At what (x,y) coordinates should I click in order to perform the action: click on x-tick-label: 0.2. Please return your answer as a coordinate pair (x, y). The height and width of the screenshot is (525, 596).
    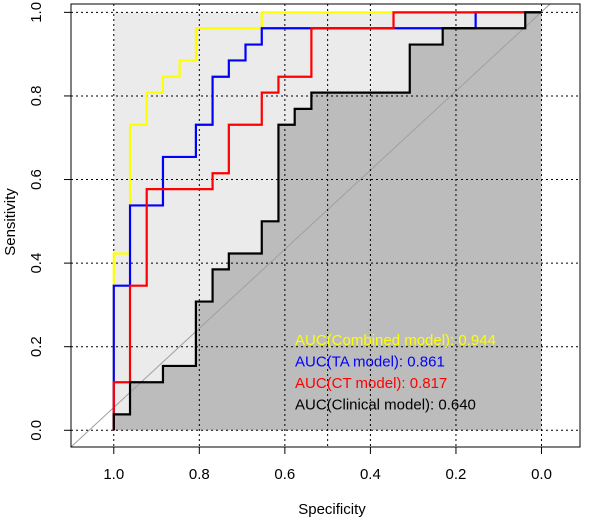
    Looking at the image, I should click on (456, 474).